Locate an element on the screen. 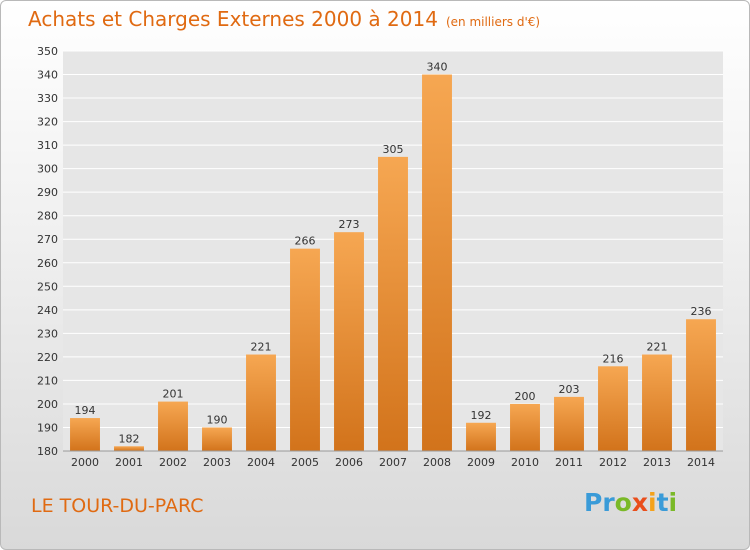  y-tick-label: 180 is located at coordinates (47, 451).